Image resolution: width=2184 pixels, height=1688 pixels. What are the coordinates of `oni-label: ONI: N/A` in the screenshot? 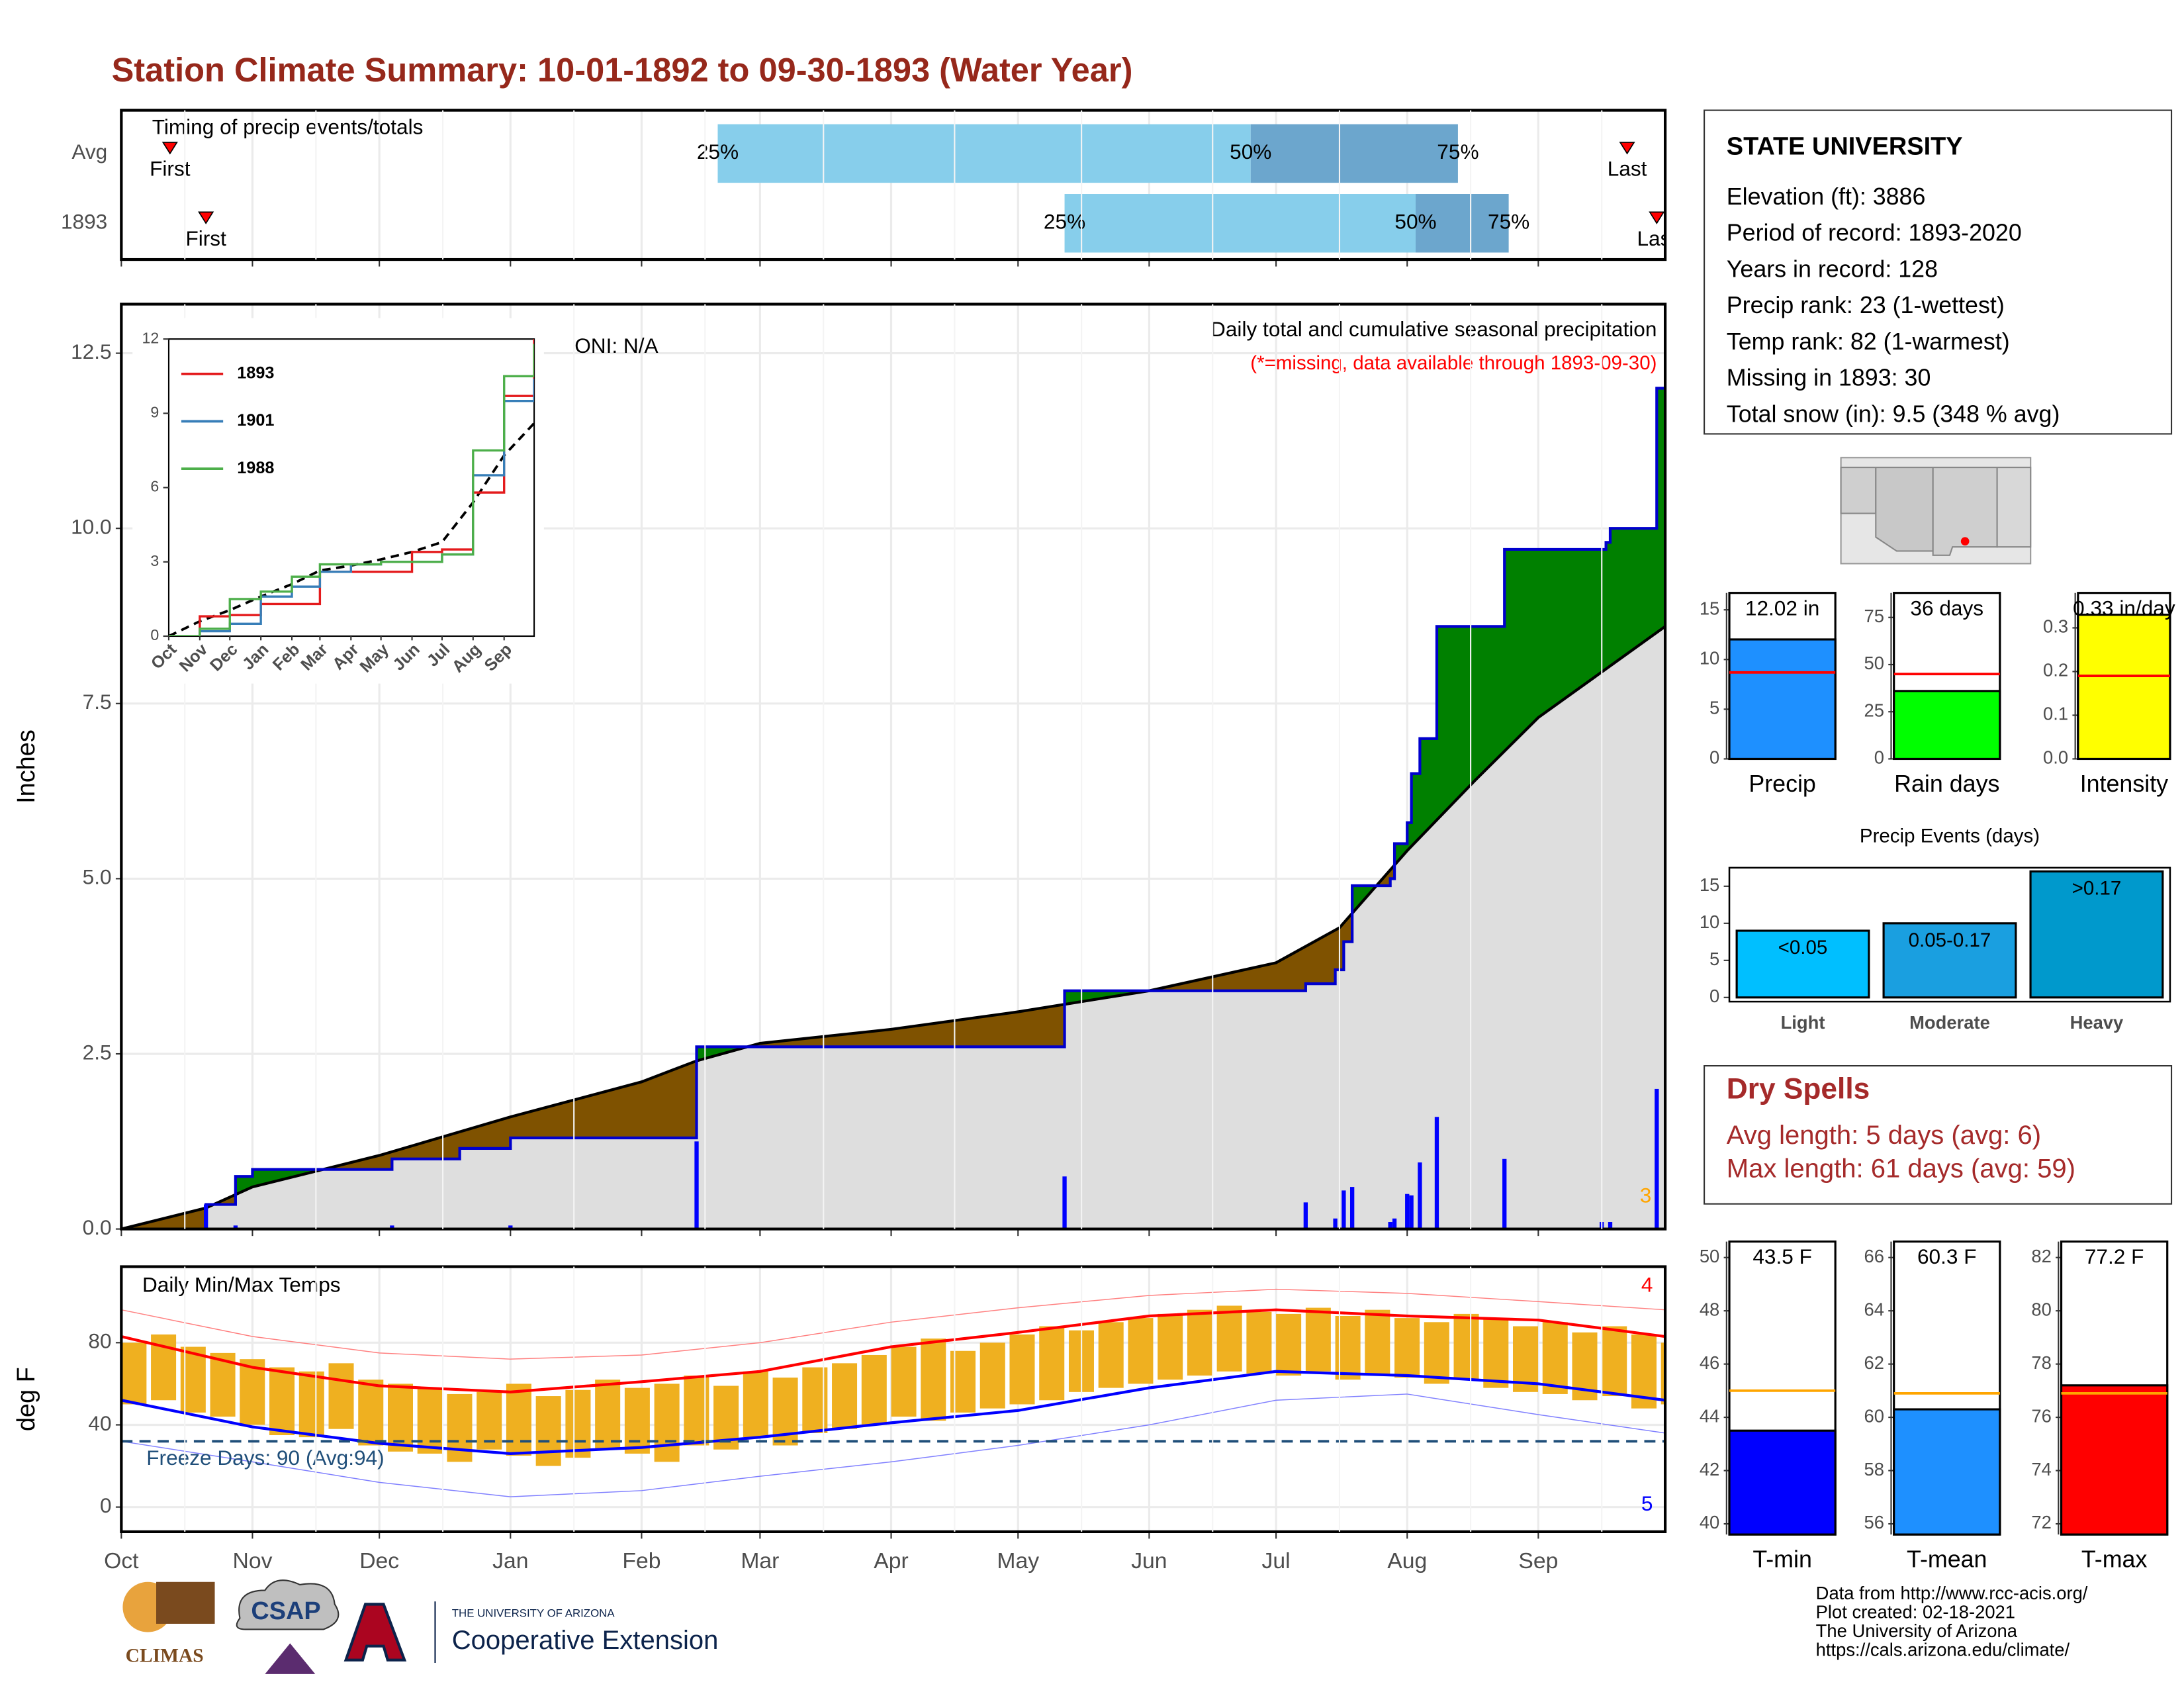 It's located at (616, 345).